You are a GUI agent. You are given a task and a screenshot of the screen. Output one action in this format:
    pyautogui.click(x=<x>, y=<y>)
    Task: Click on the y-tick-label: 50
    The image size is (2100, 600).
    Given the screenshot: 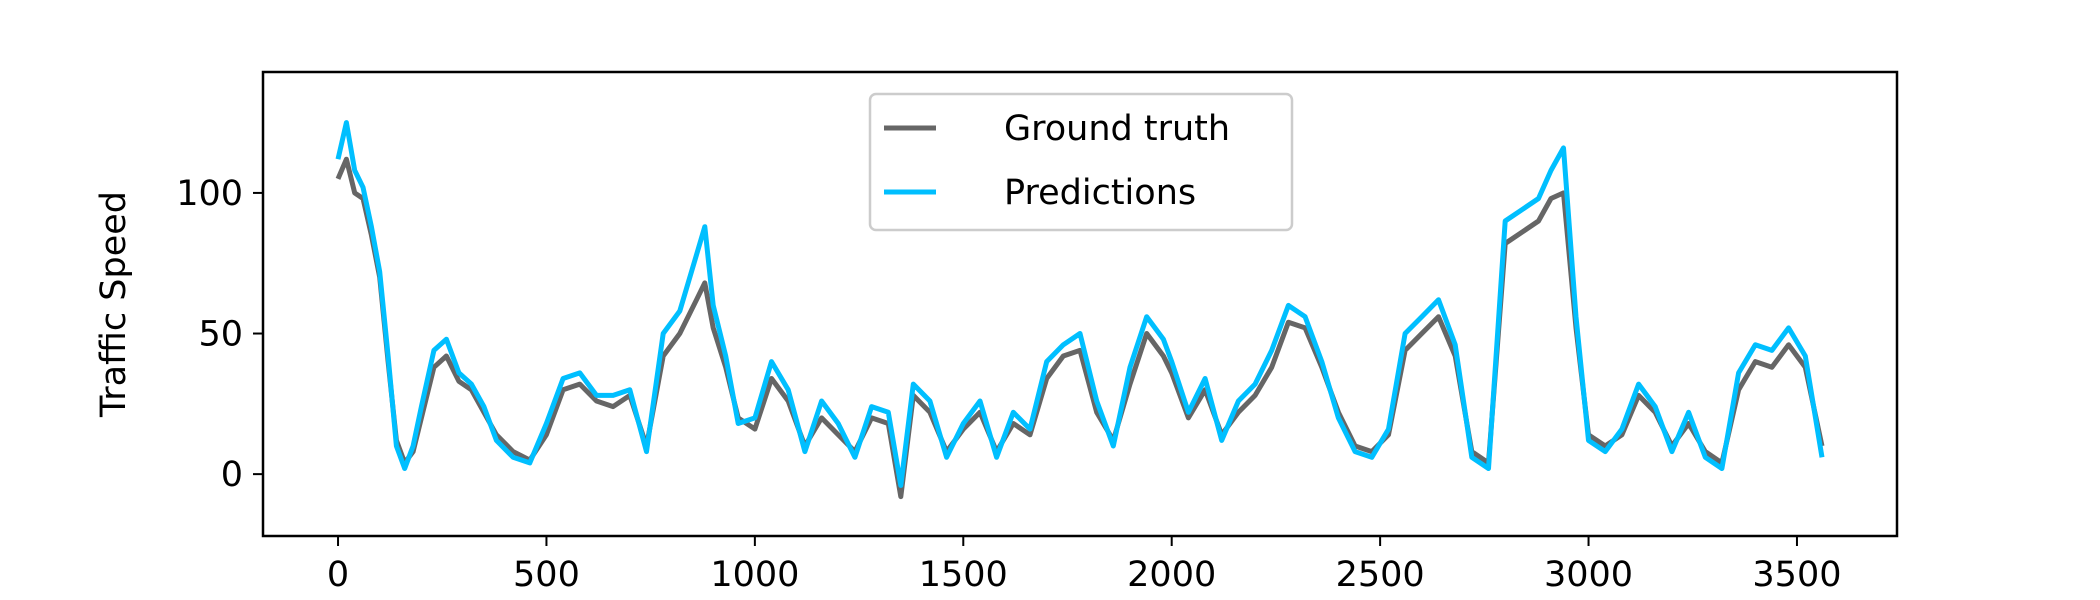 What is the action you would take?
    pyautogui.click(x=220, y=335)
    